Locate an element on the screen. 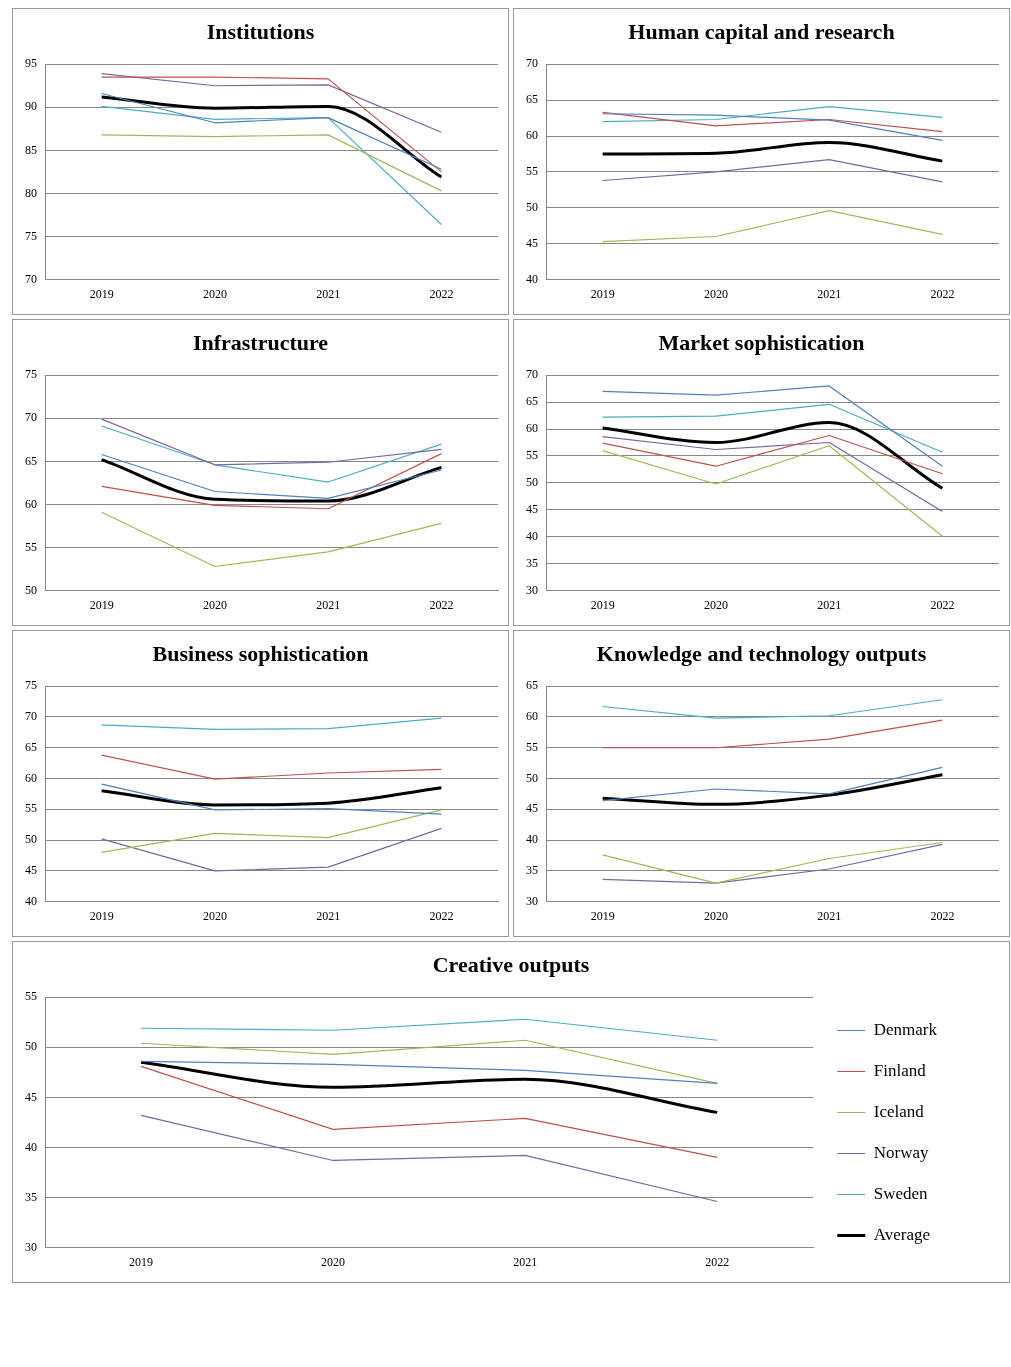 Image resolution: width=1011 pixels, height=1367 pixels. chart-title: Knowledge and technology outputs is located at coordinates (761, 654).